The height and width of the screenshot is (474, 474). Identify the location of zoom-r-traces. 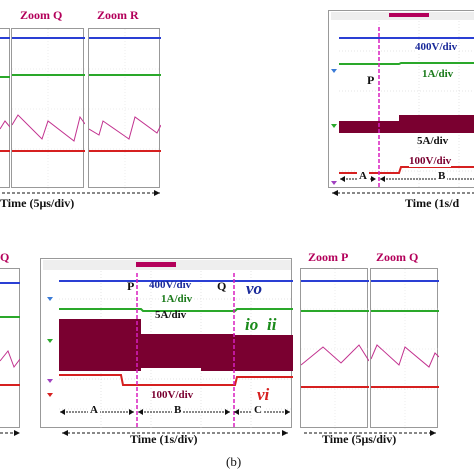
(125, 109).